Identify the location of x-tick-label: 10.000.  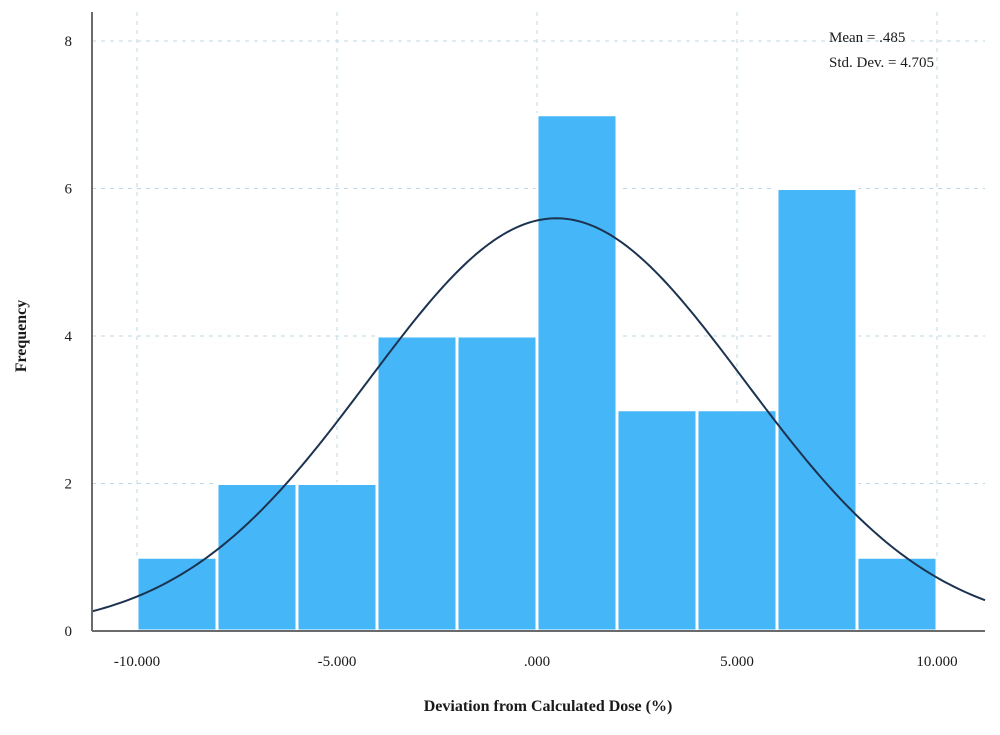
(936, 662).